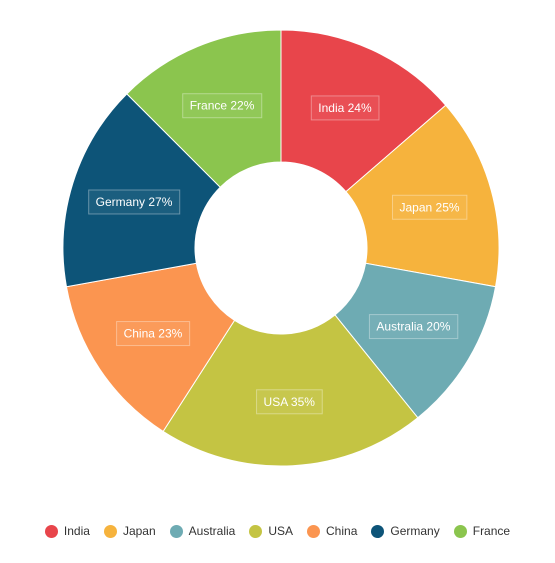  I want to click on slice-label-usa: USA 35%, so click(289, 402).